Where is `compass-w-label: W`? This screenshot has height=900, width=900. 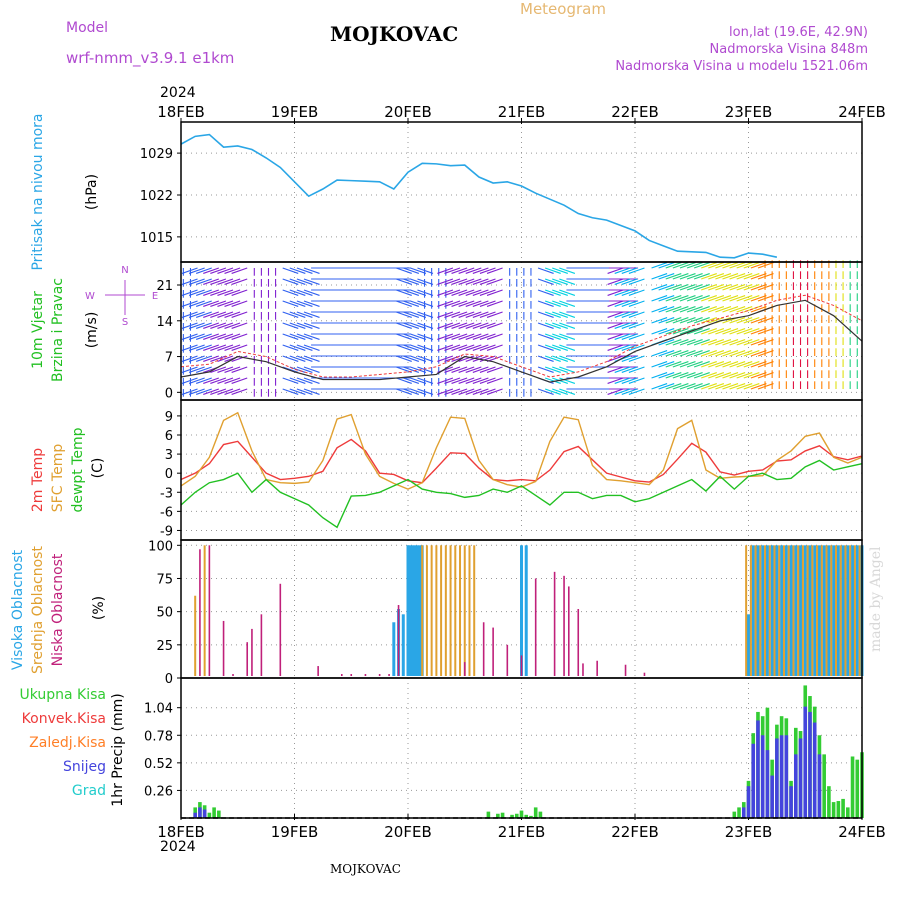
compass-w-label: W is located at coordinates (90, 296).